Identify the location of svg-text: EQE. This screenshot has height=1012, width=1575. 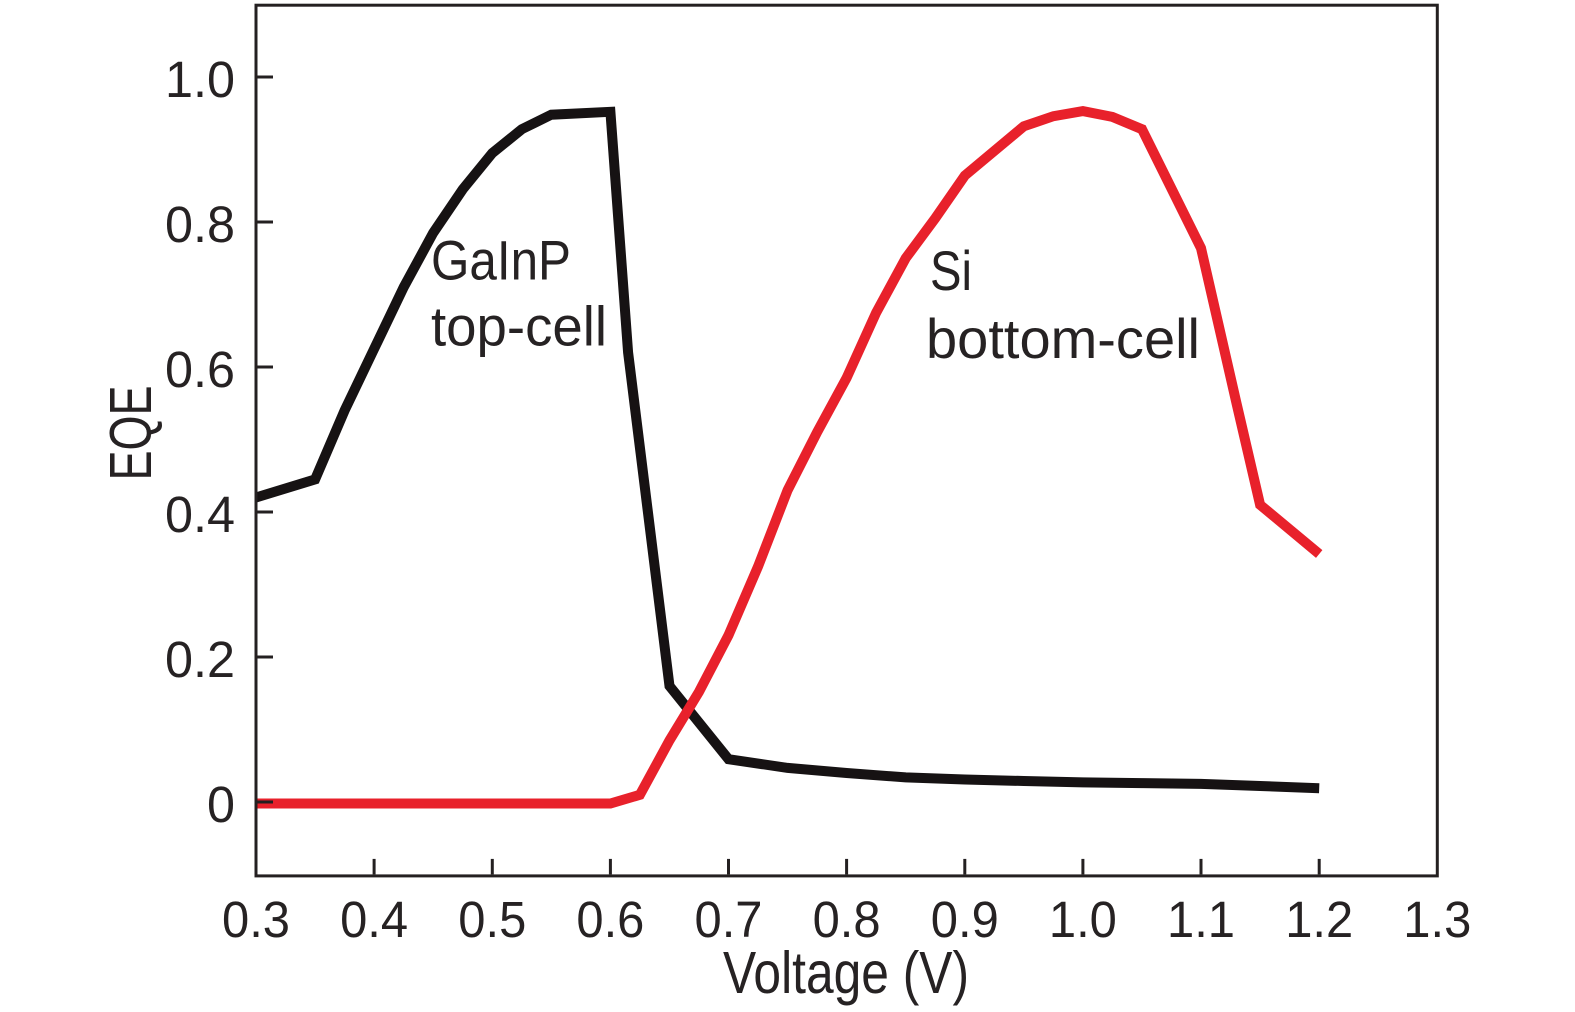
(131, 433).